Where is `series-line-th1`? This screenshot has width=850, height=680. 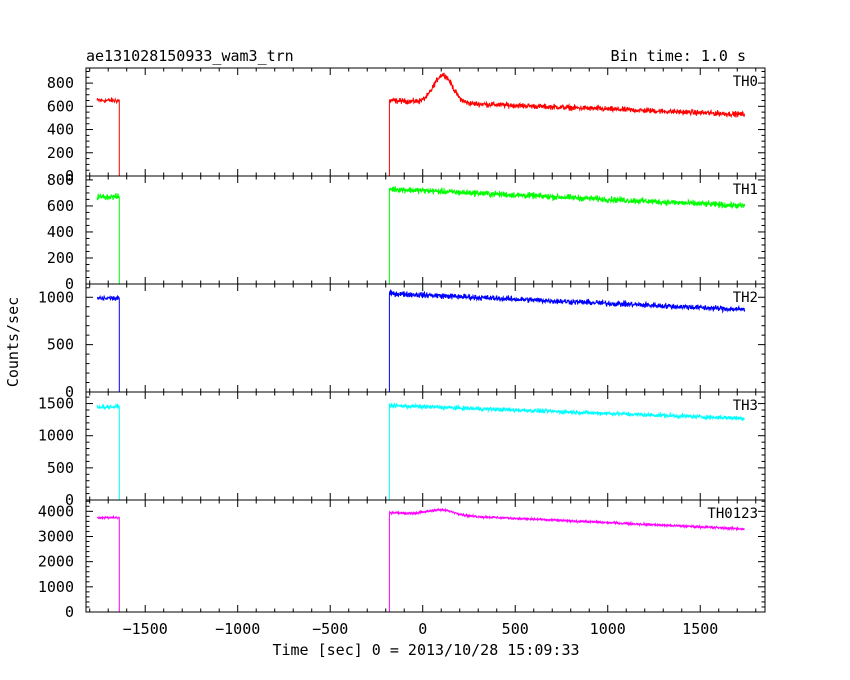 series-line-th1 is located at coordinates (421, 235).